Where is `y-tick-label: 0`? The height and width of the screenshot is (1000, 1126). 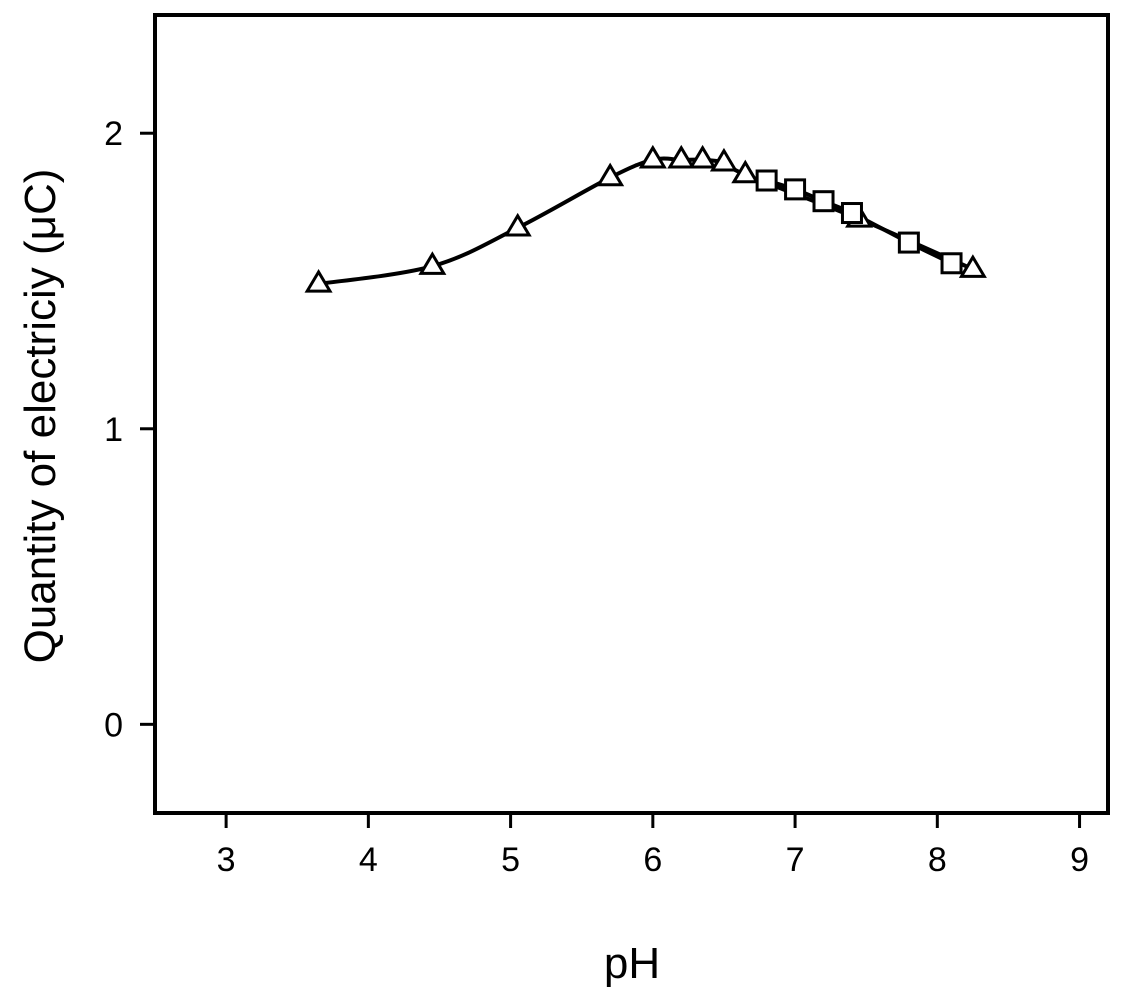
y-tick-label: 0 is located at coordinates (113, 725).